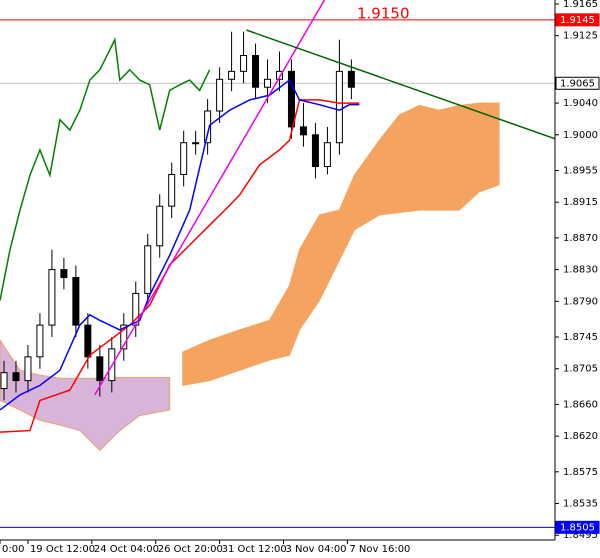 The height and width of the screenshot is (558, 600). I want to click on y-tick-label: 1.8830, so click(580, 270).